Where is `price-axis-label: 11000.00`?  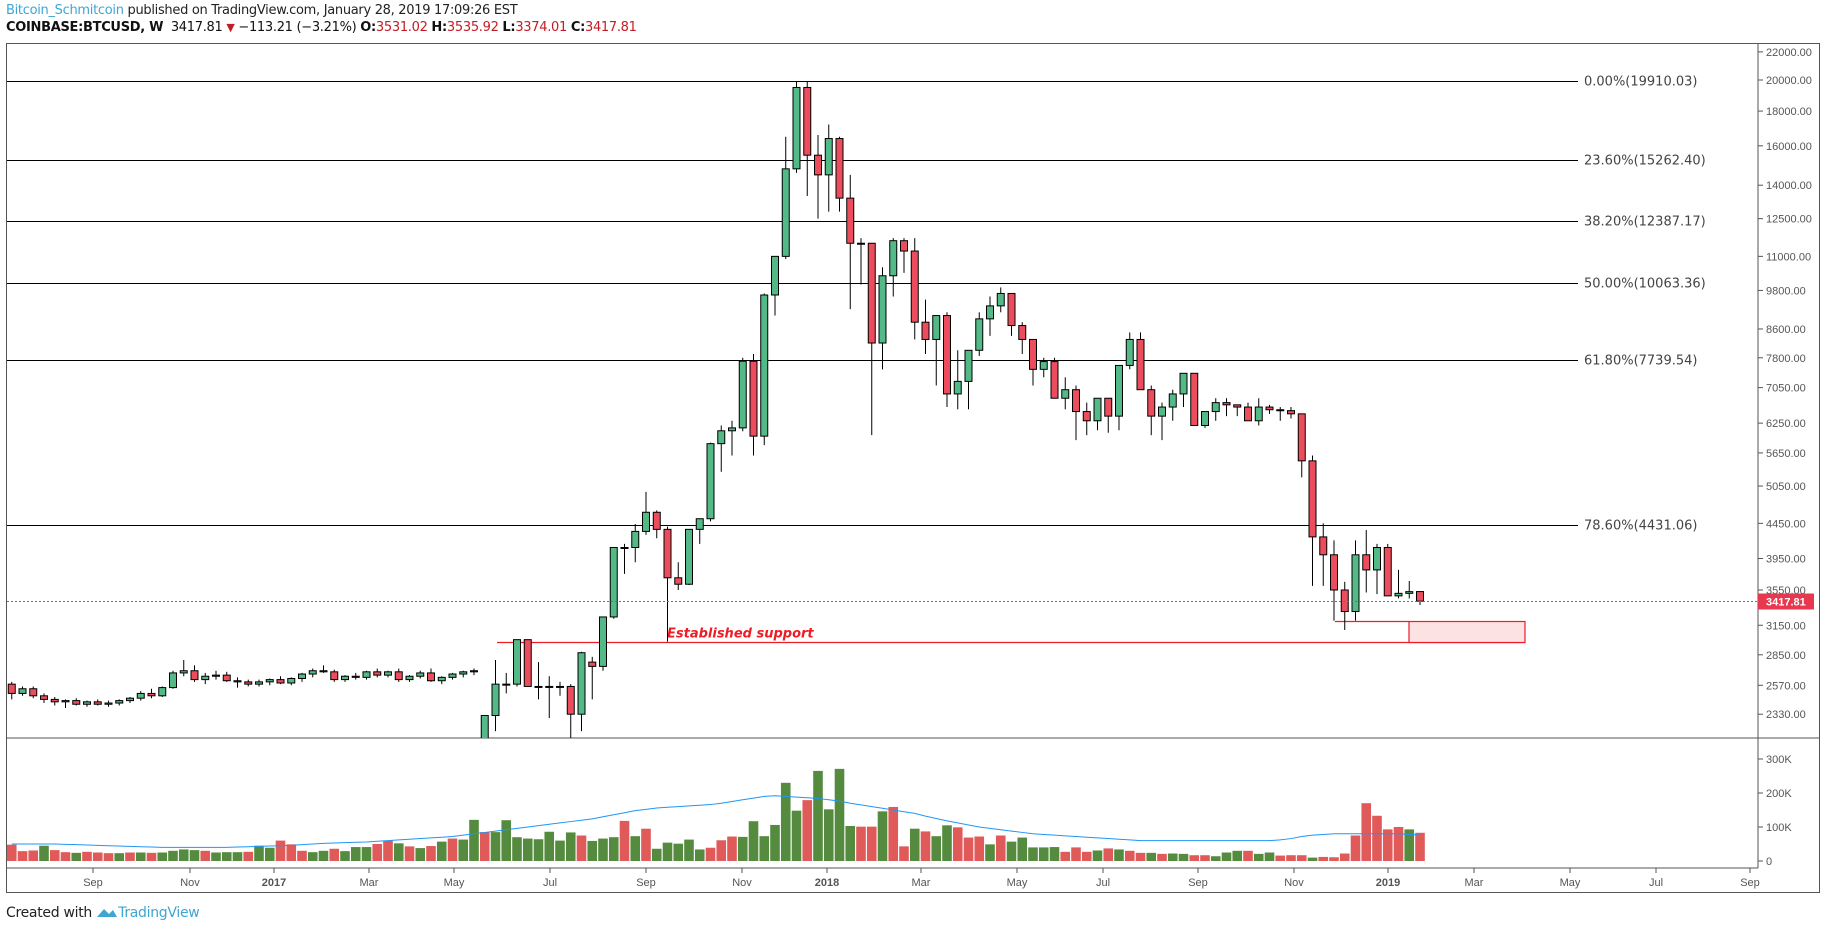 price-axis-label: 11000.00 is located at coordinates (1788, 257).